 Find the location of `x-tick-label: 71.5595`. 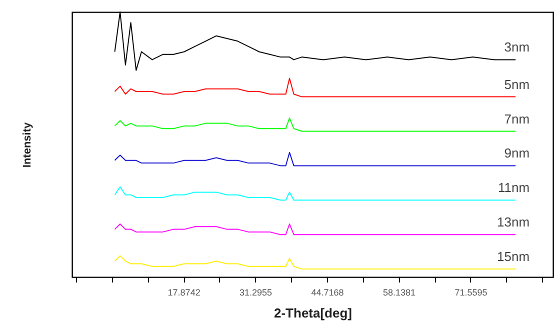

x-tick-label: 71.5595 is located at coordinates (471, 293).